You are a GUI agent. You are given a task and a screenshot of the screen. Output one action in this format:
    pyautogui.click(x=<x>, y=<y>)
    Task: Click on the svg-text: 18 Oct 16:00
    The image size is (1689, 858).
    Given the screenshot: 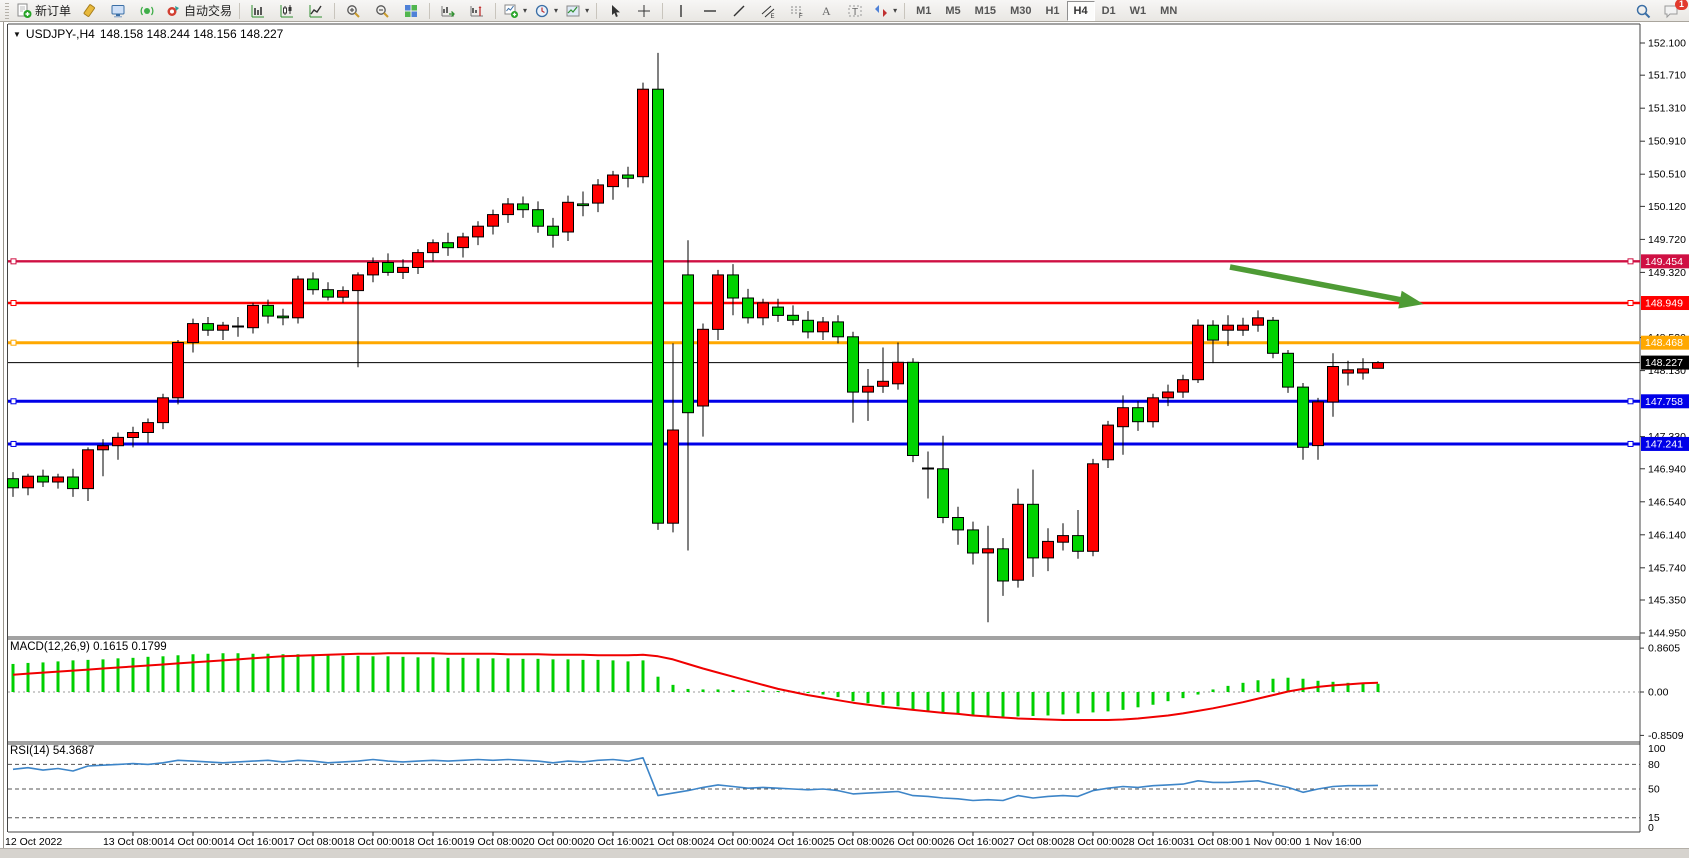 What is the action you would take?
    pyautogui.click(x=433, y=842)
    